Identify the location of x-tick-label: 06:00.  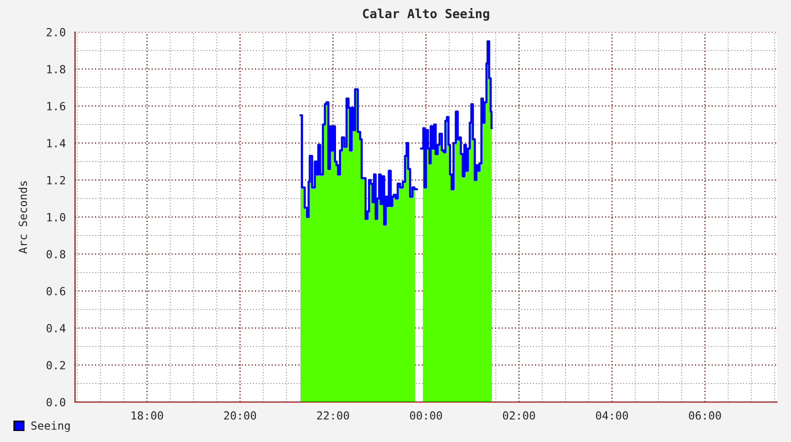
(704, 415).